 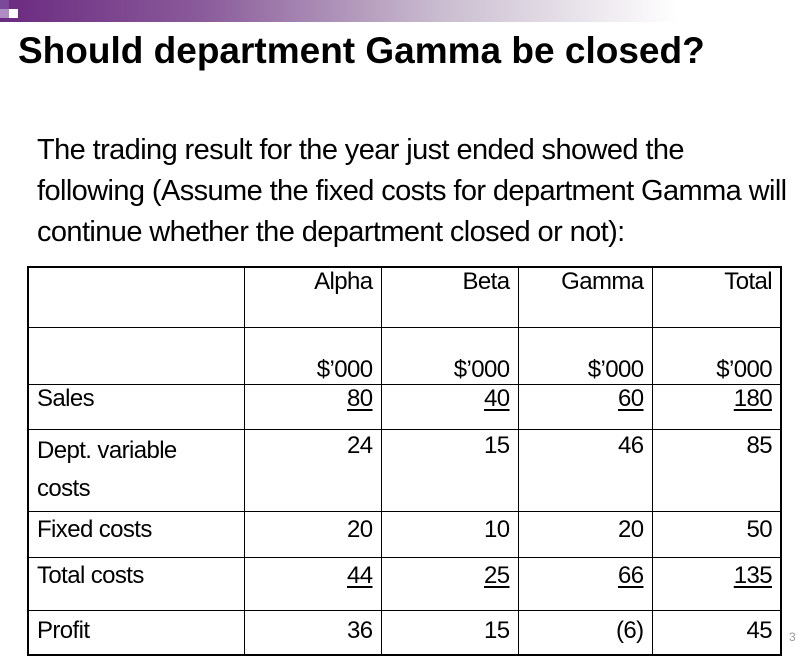 I want to click on table-row-fixed-costs: Fixed costs 20 10 20 50, so click(x=404, y=534).